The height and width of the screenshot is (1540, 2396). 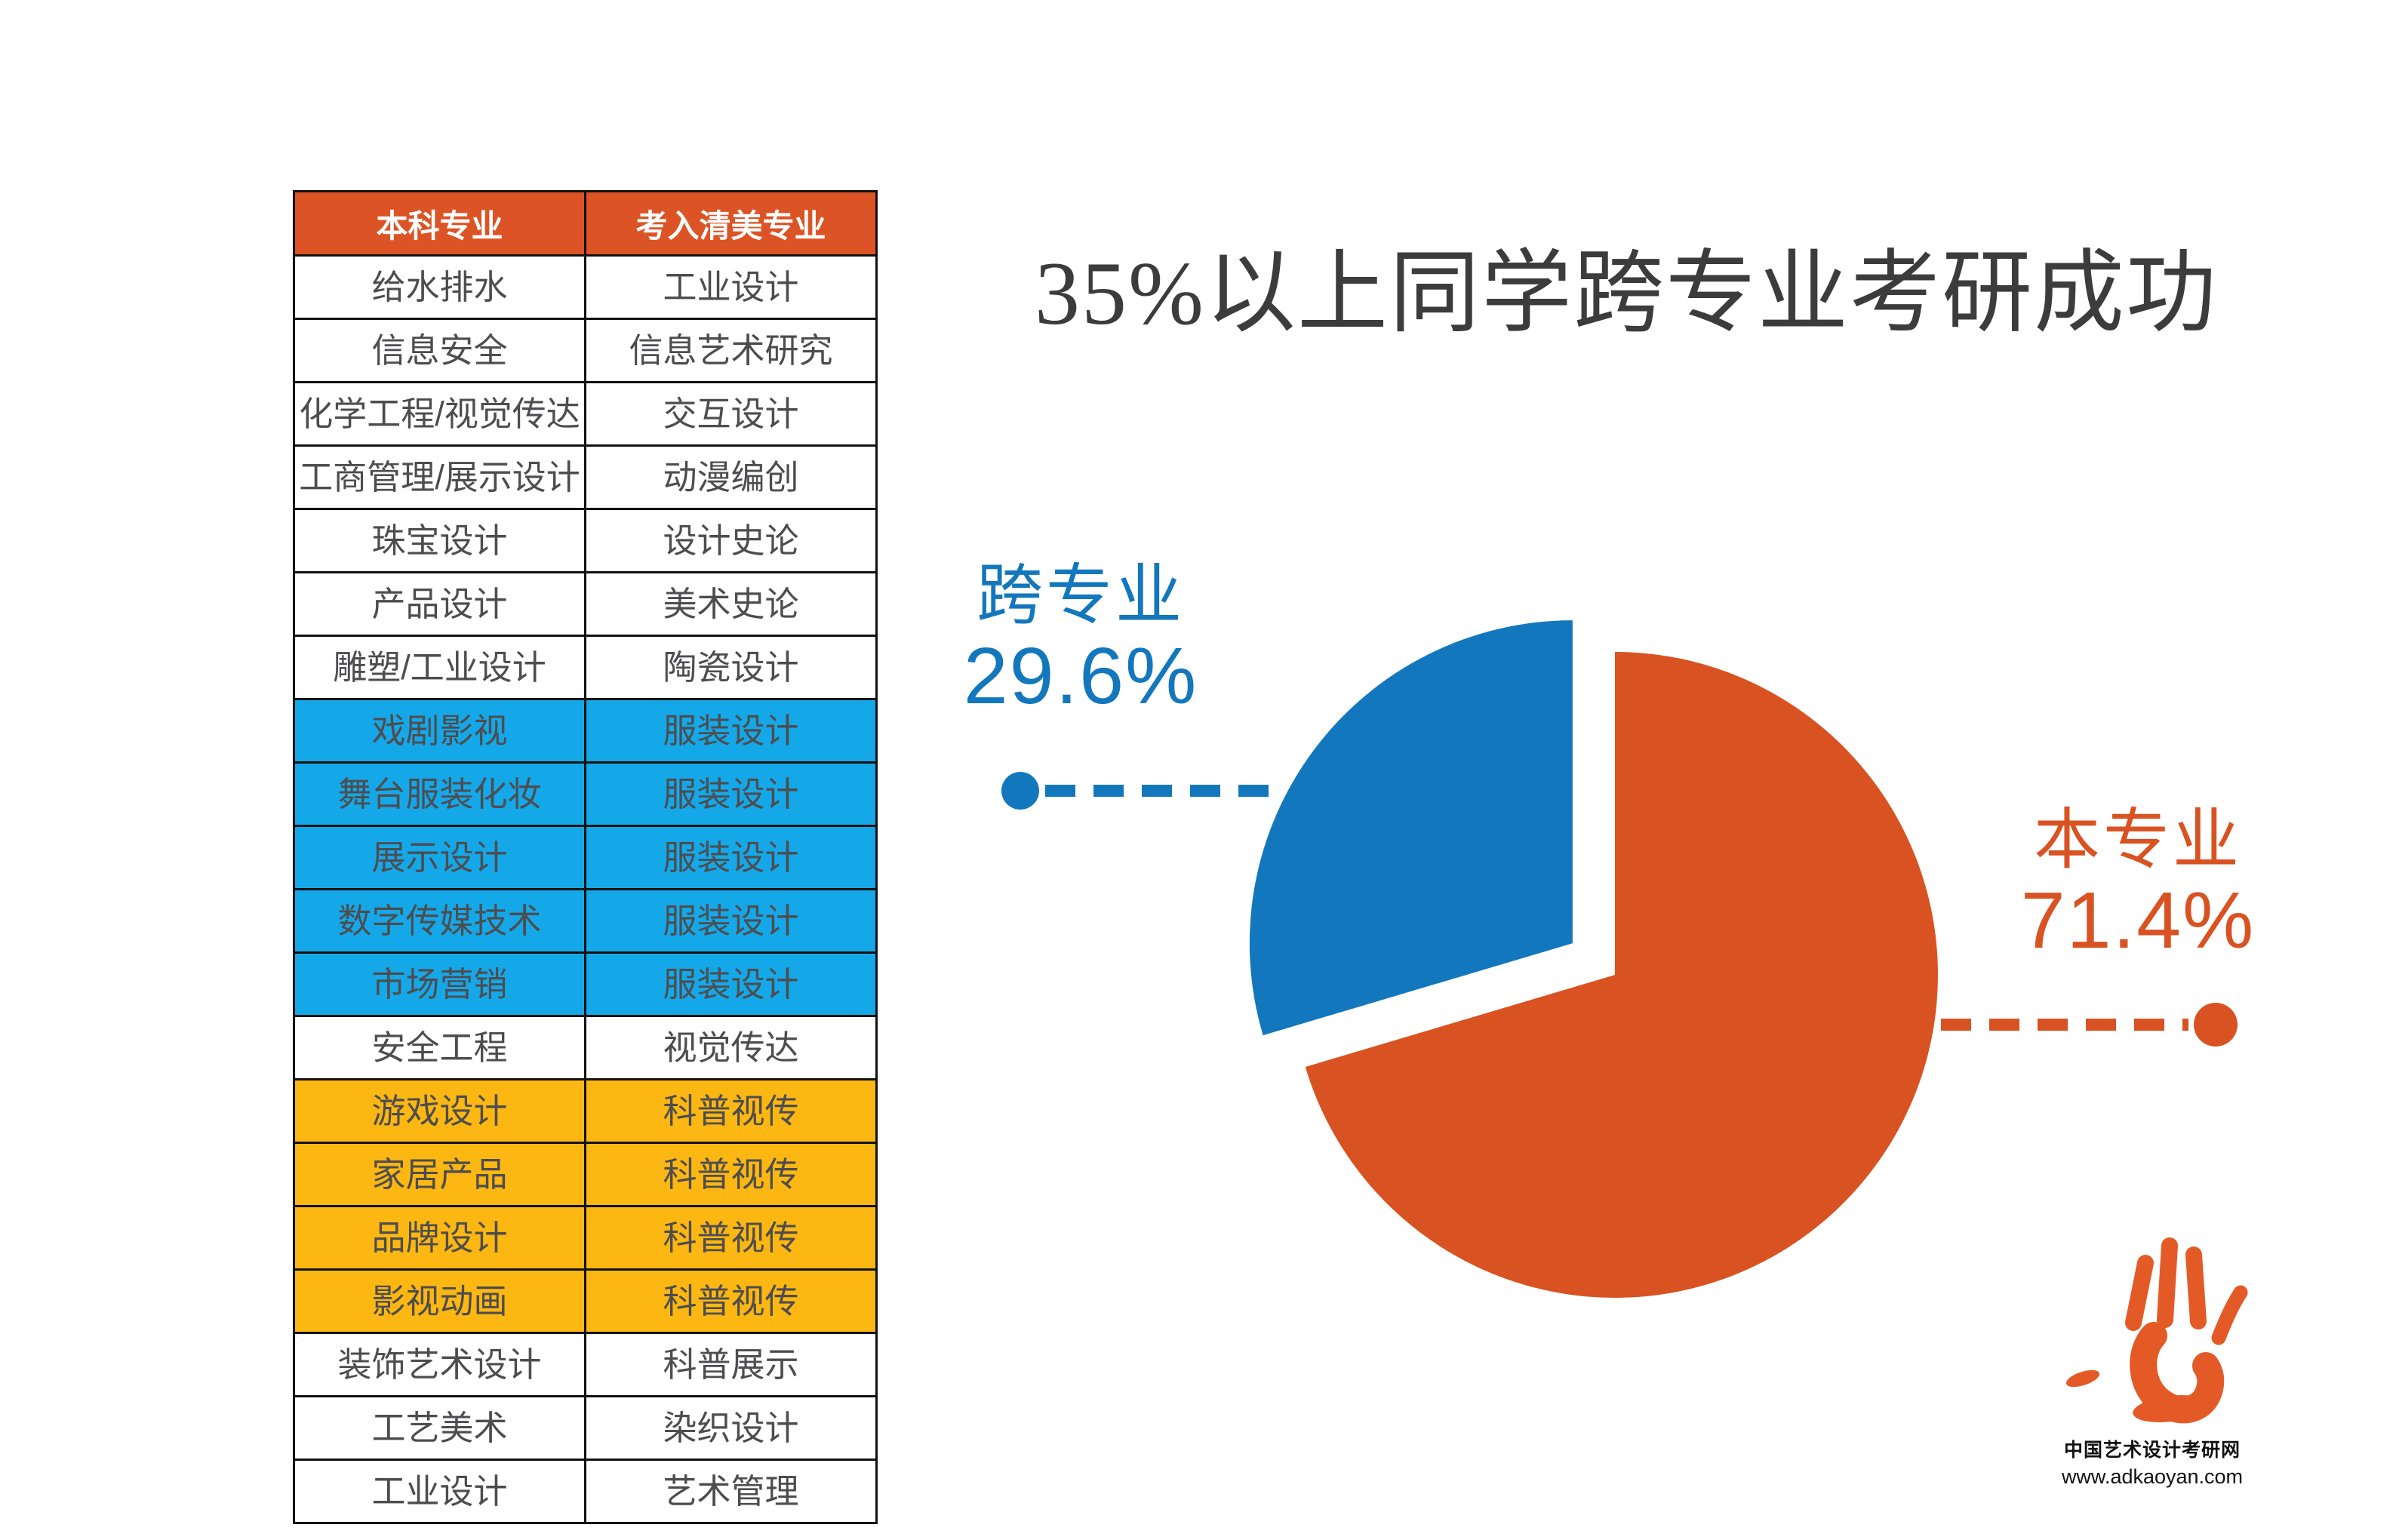 What do you see at coordinates (731, 1047) in the screenshot?
I see `cell-admitted-major: 视觉传达` at bounding box center [731, 1047].